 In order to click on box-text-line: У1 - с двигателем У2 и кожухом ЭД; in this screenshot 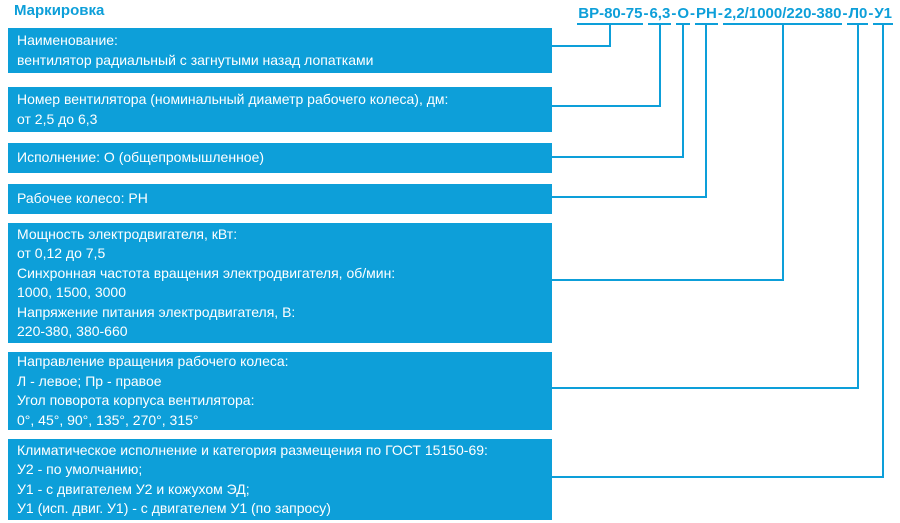, I will do `click(133, 488)`.